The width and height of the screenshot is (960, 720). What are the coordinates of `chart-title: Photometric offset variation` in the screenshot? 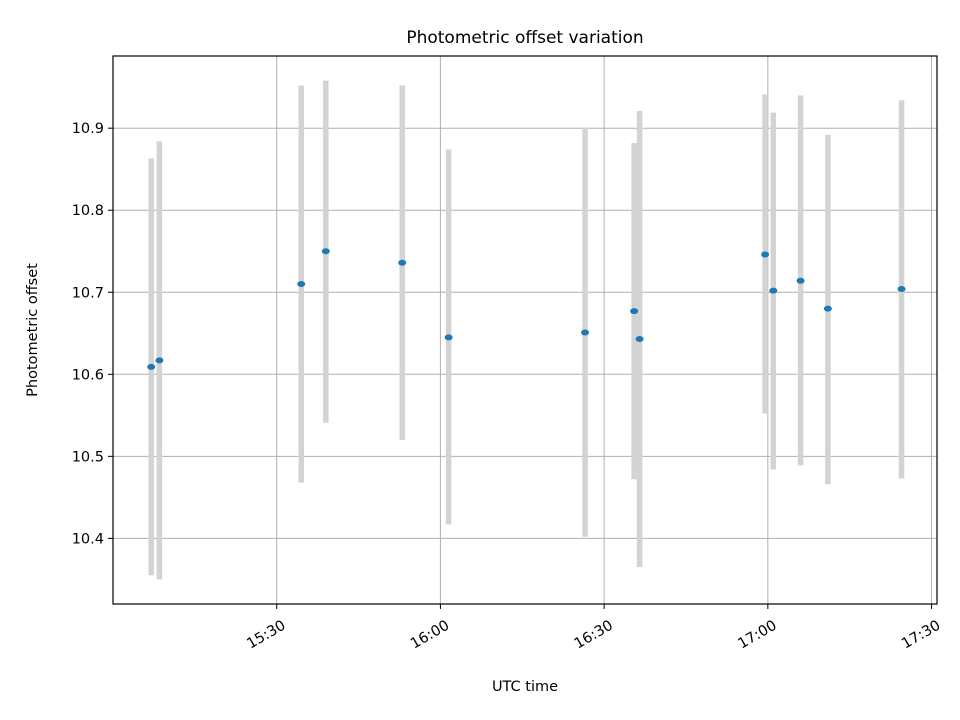 It's located at (524, 38).